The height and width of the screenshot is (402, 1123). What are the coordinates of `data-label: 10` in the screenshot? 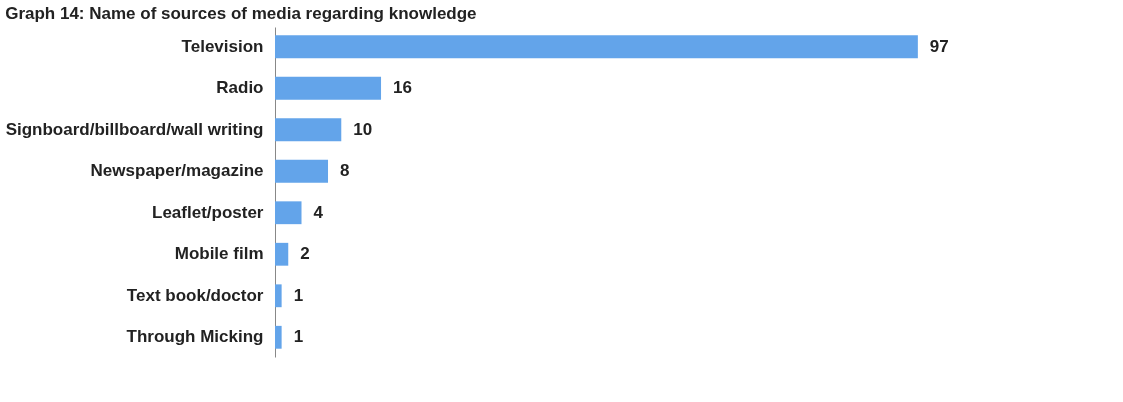 It's located at (363, 129).